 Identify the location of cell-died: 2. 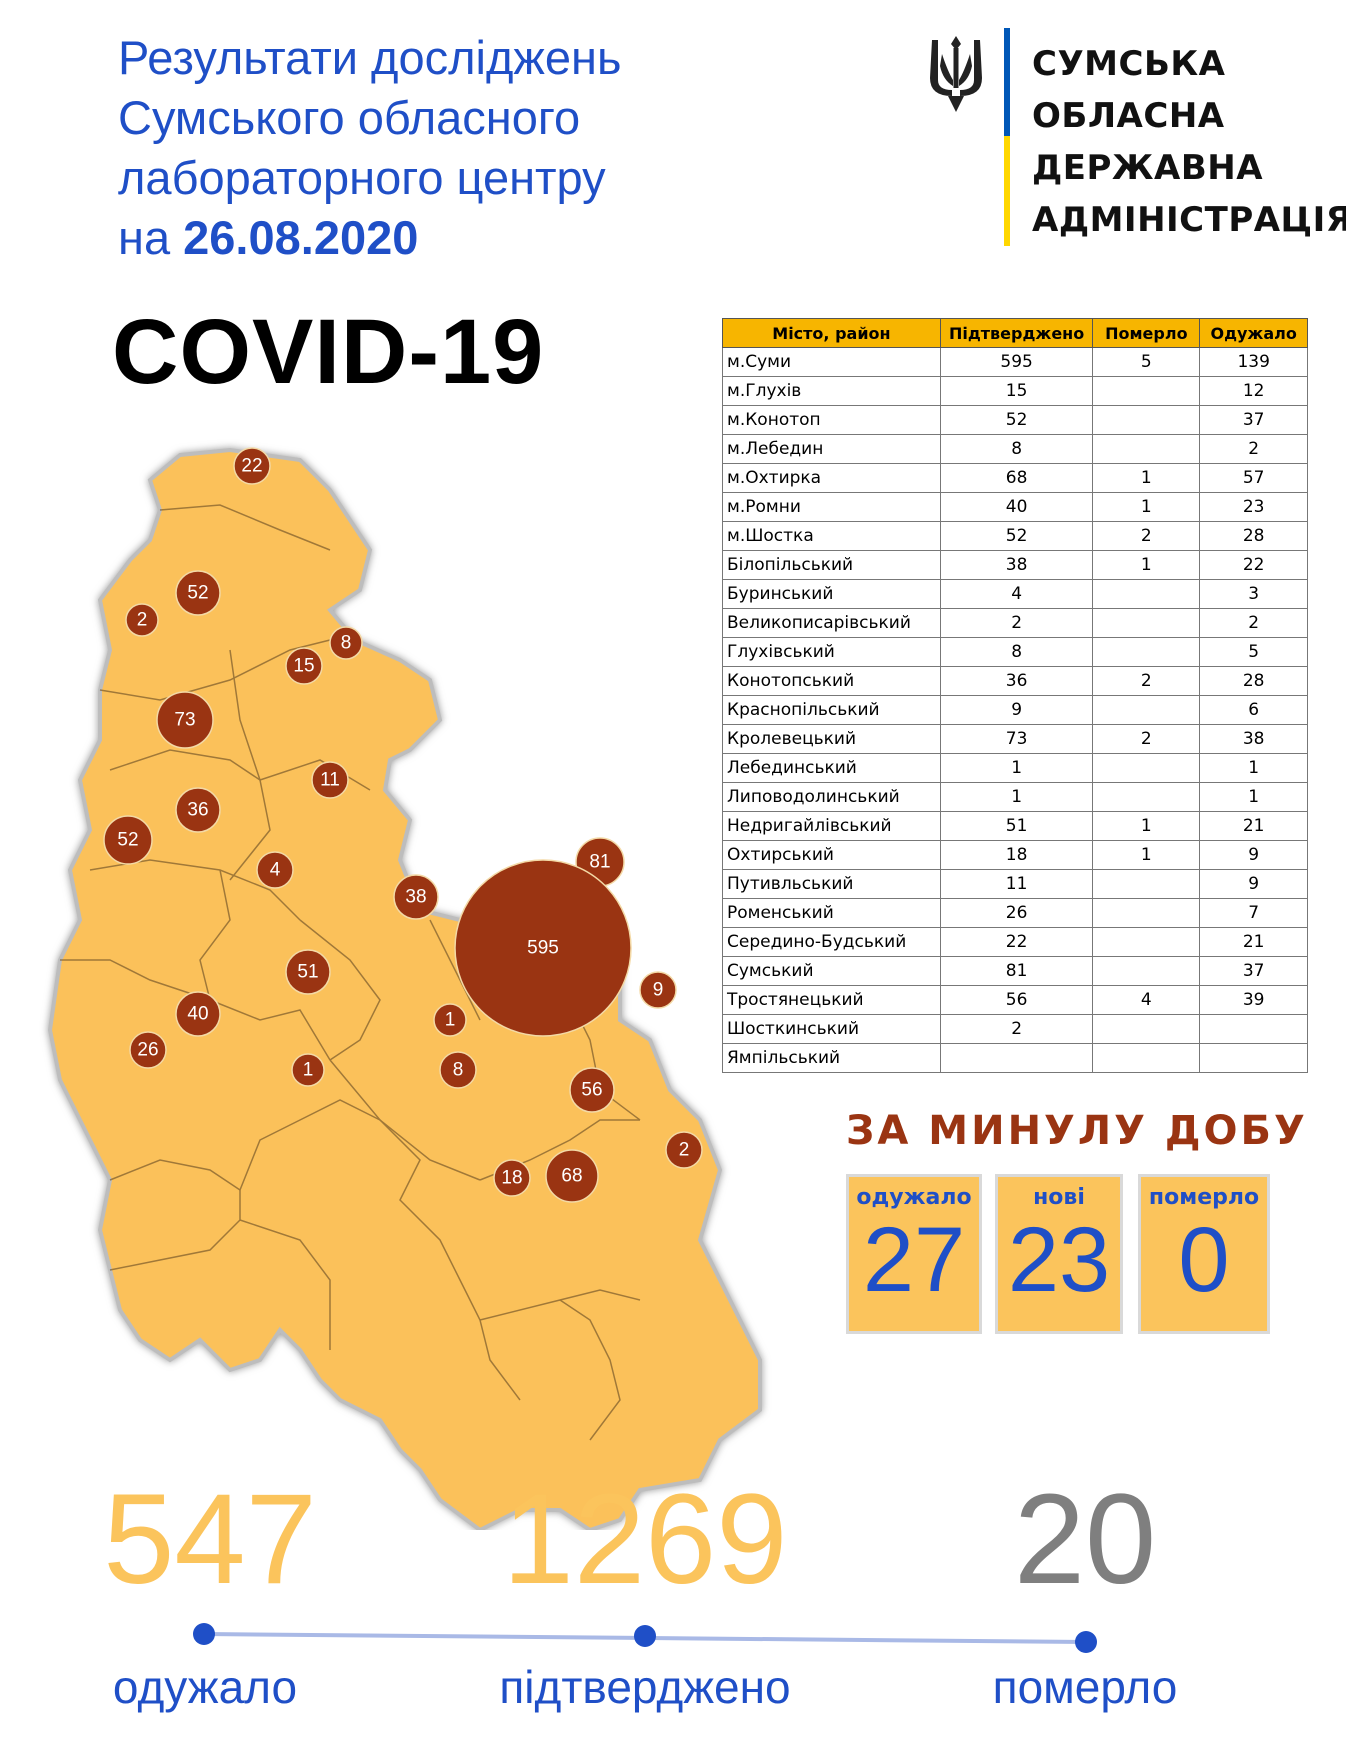
(1146, 536).